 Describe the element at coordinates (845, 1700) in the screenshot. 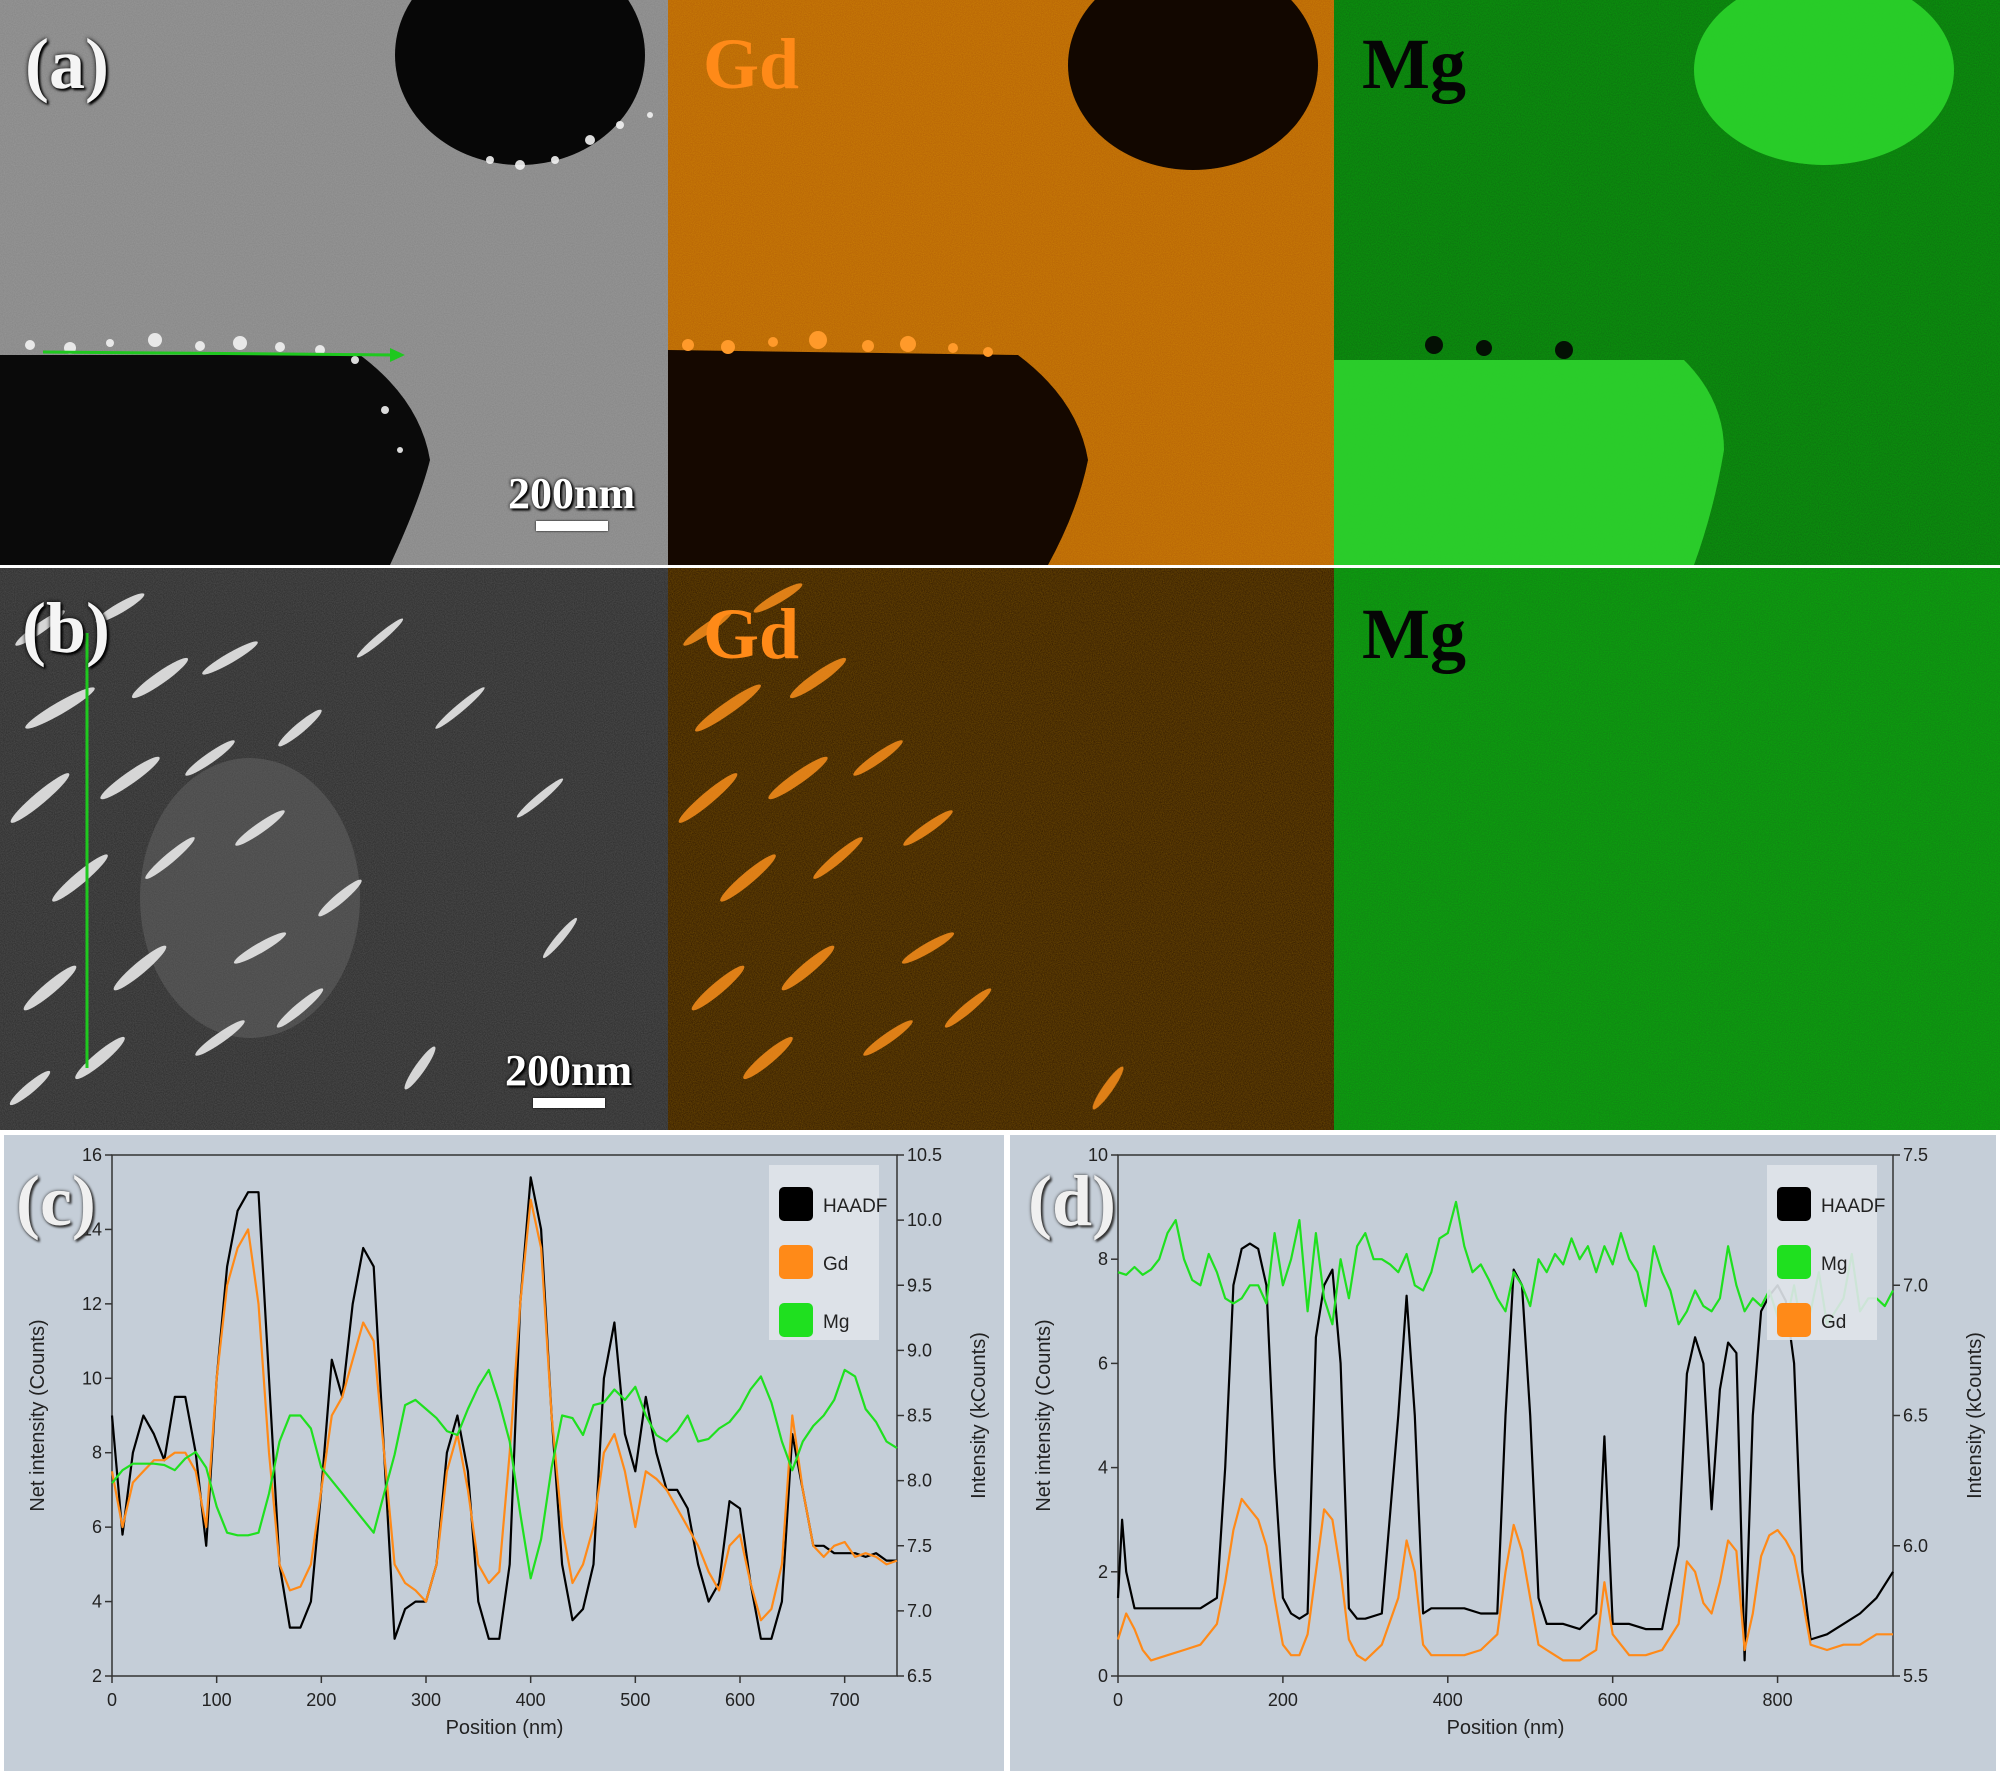

I see `x-tick-label: 700` at that location.